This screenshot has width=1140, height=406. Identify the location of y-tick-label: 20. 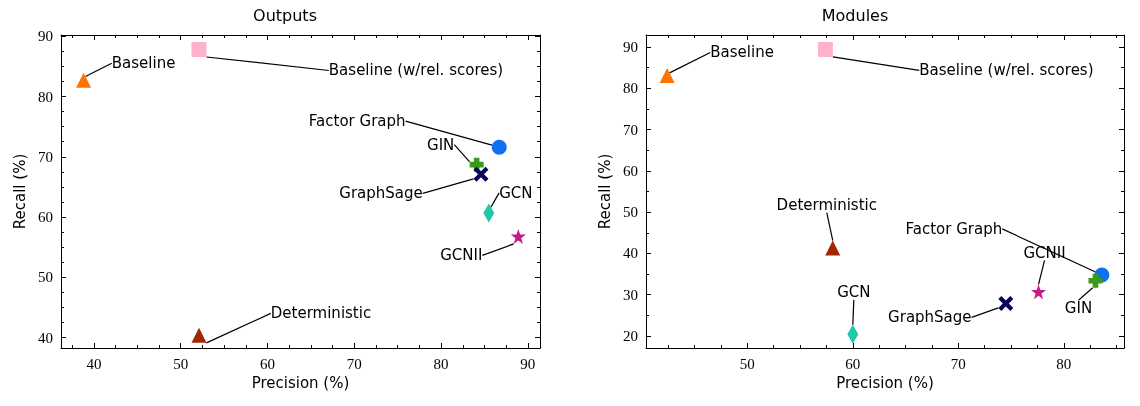
(630, 336).